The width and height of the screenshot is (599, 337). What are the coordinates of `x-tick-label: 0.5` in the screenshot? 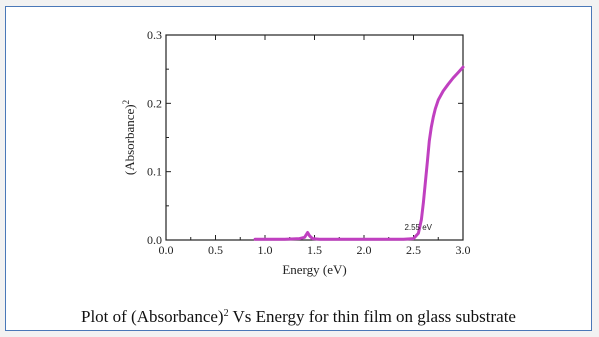 It's located at (215, 250).